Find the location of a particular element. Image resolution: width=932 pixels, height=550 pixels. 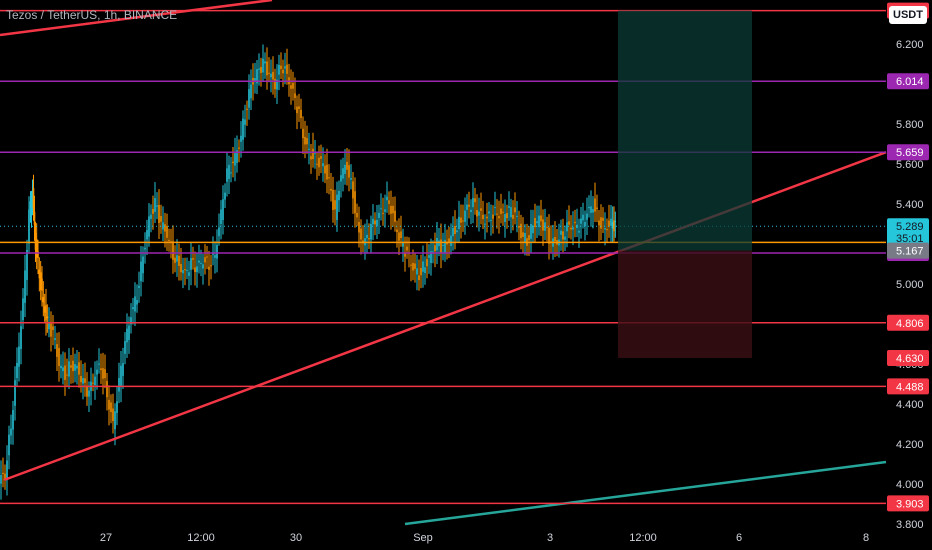

time-tick-label: 8 is located at coordinates (866, 538).